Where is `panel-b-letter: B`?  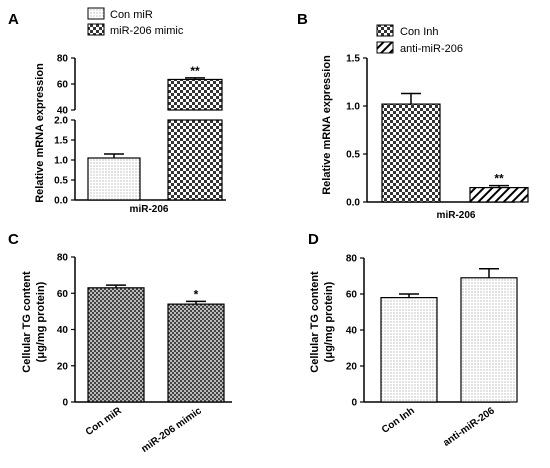 panel-b-letter: B is located at coordinates (302, 19).